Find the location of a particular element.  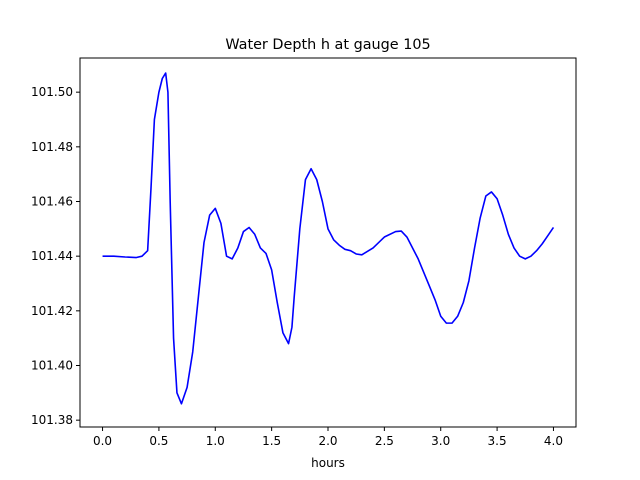

x-tick-label: 2.0 is located at coordinates (327, 441).